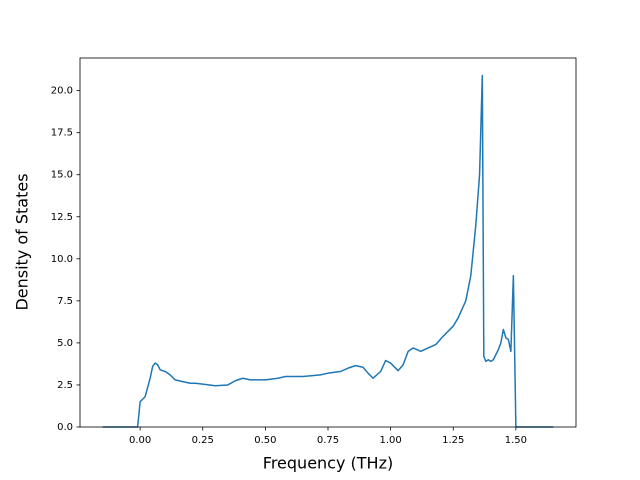  Describe the element at coordinates (62, 133) in the screenshot. I see `y-tick-label: 17.5` at that location.